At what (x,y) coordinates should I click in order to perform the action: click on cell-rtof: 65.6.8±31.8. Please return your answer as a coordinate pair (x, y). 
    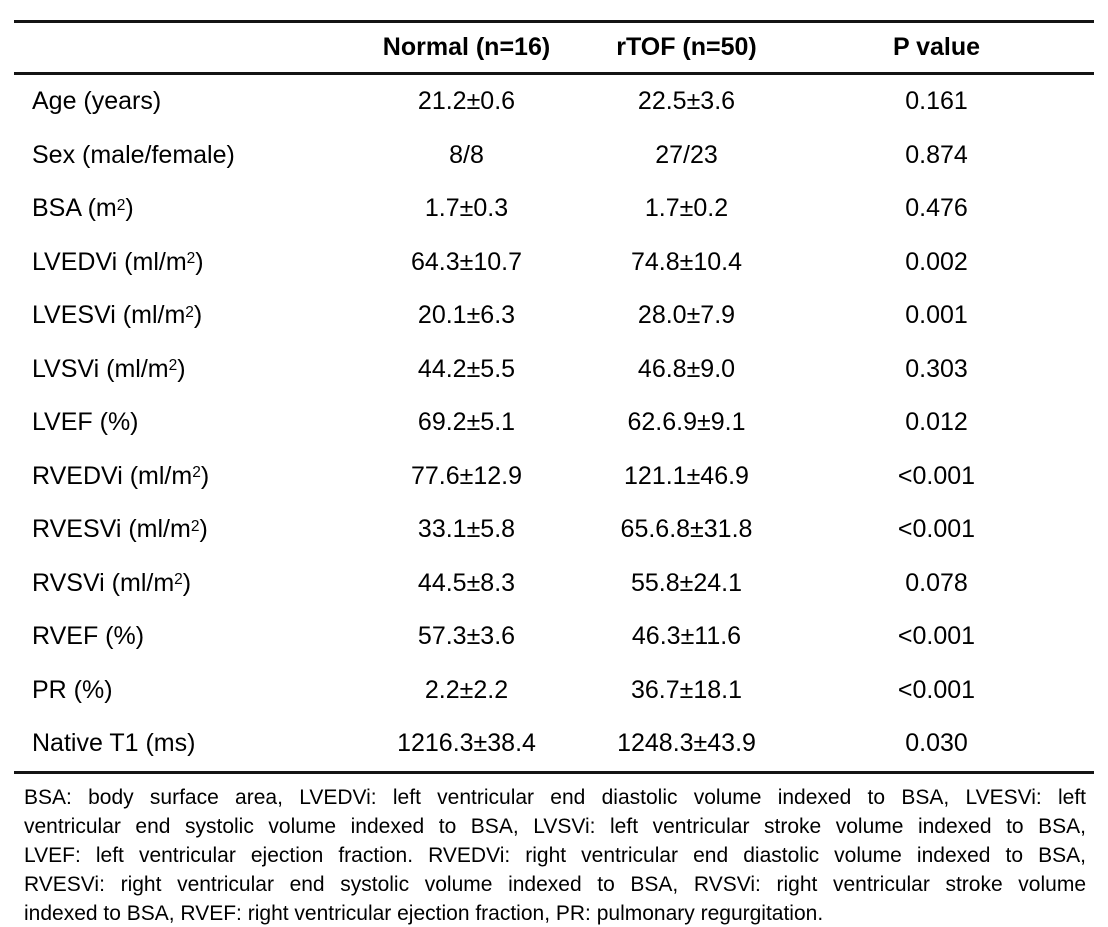
    Looking at the image, I should click on (686, 529).